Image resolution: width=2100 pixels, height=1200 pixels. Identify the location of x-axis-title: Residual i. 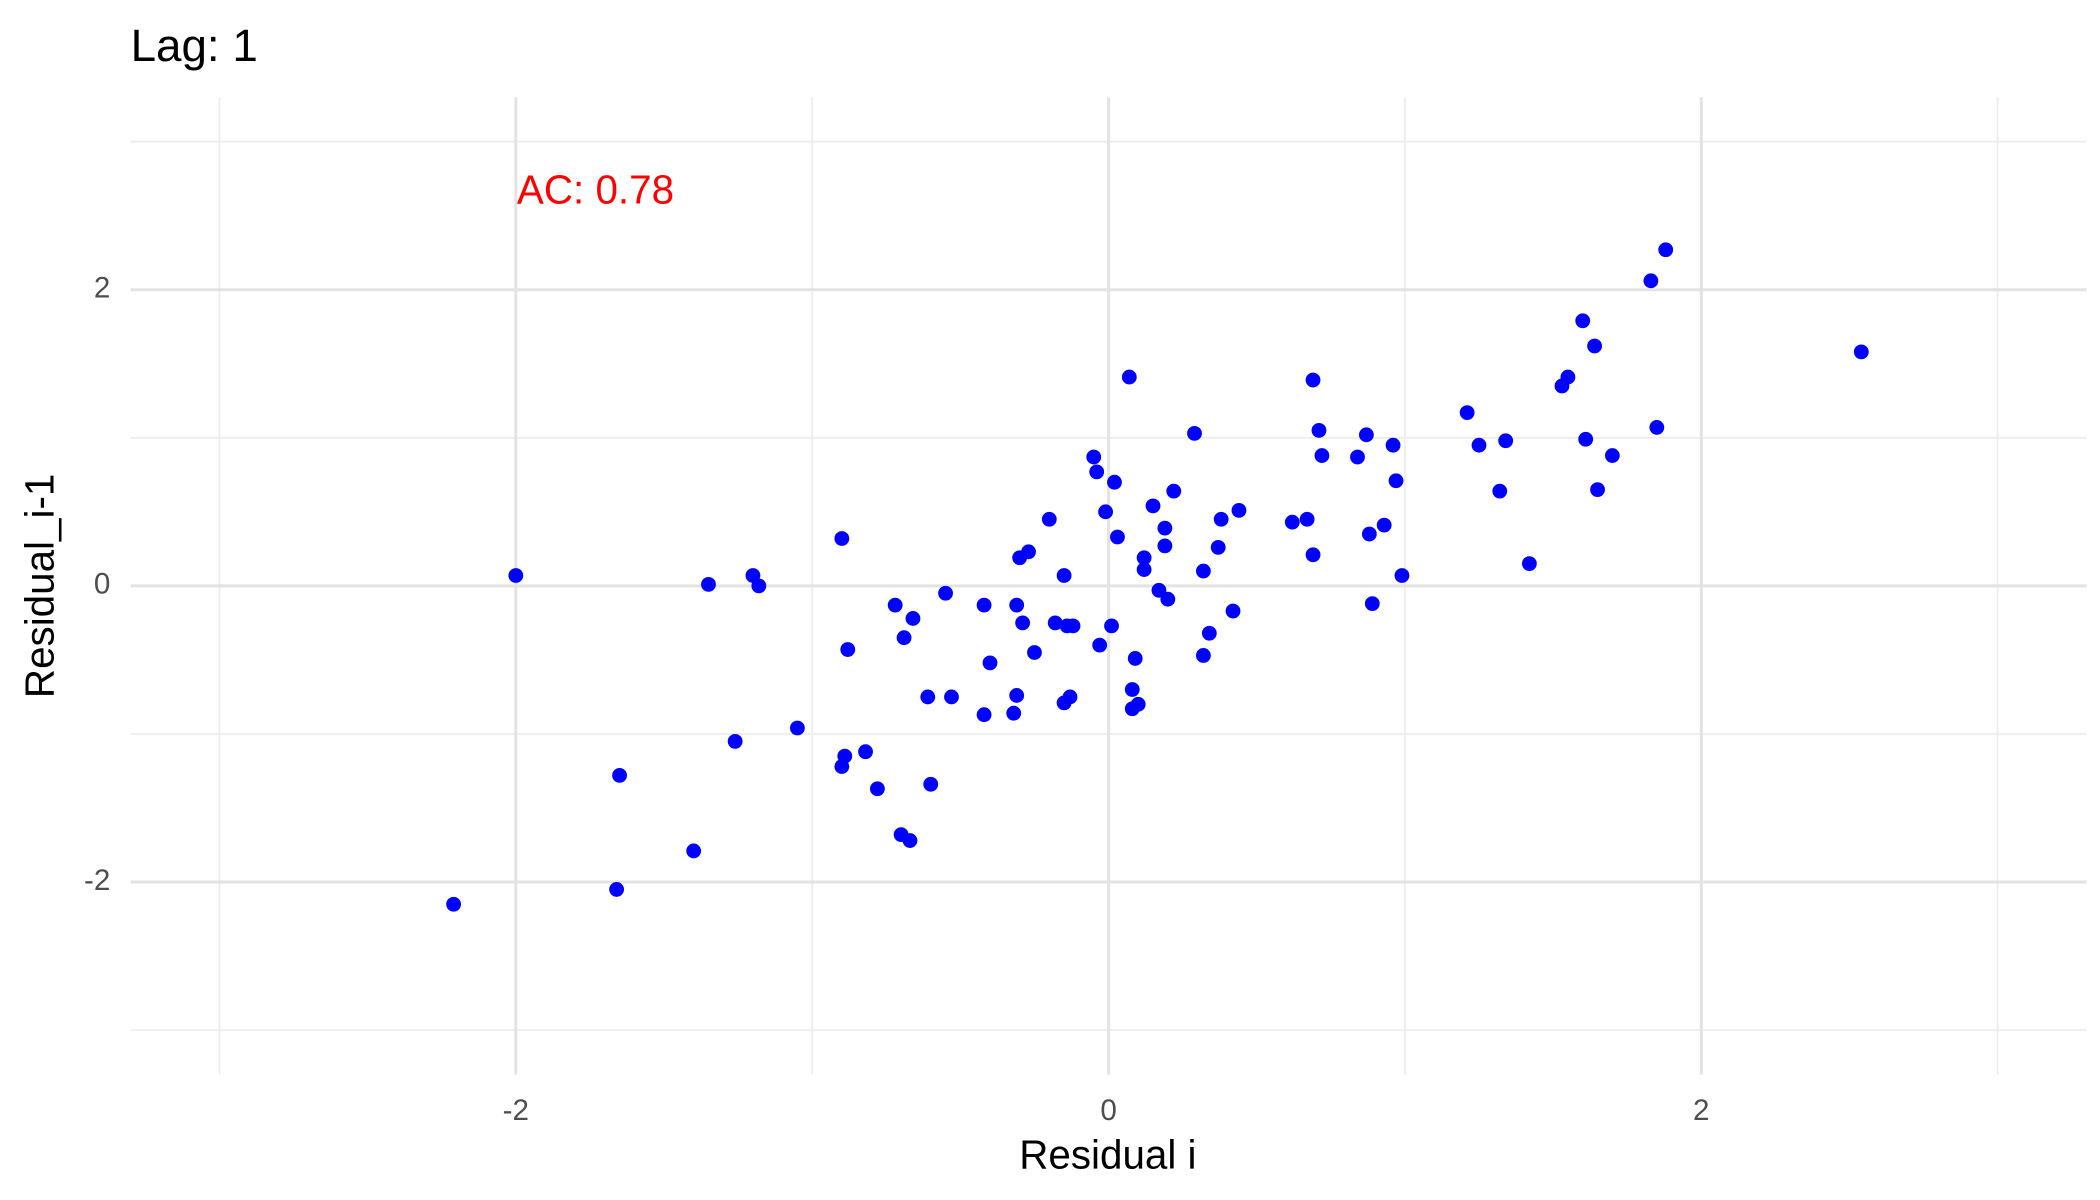
(1107, 1155).